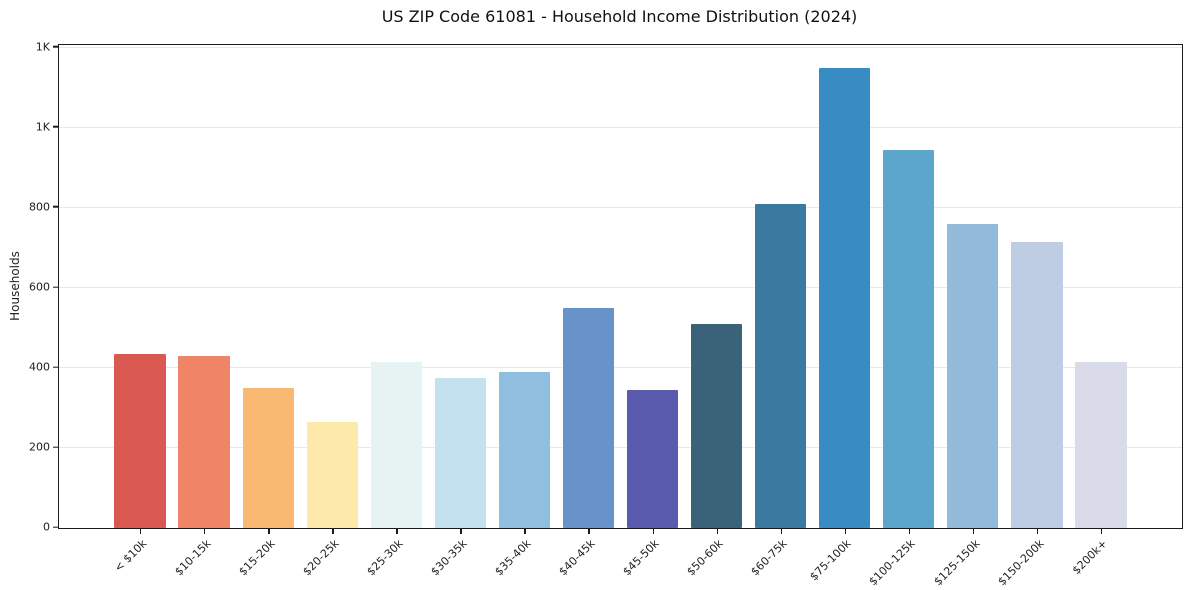 This screenshot has width=1189, height=590. Describe the element at coordinates (705, 558) in the screenshot. I see `x-tick-label: $50-60k` at that location.